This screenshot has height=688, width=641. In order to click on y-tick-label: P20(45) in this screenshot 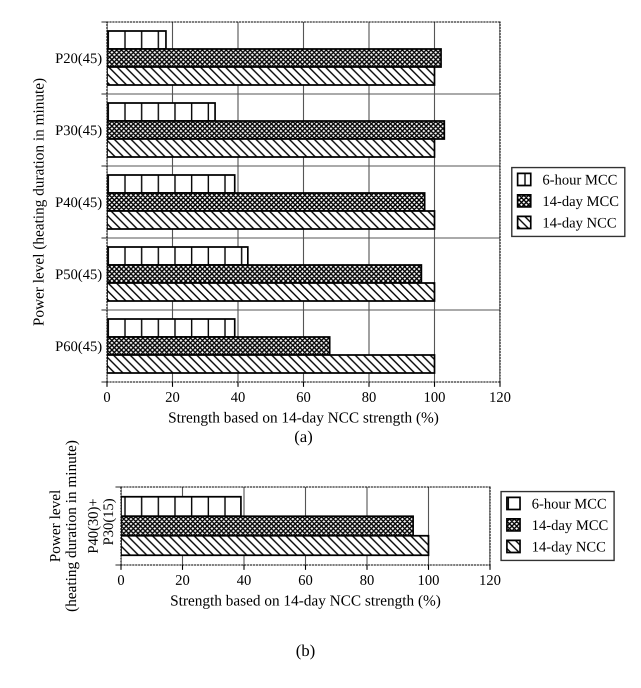, I will do `click(79, 59)`.